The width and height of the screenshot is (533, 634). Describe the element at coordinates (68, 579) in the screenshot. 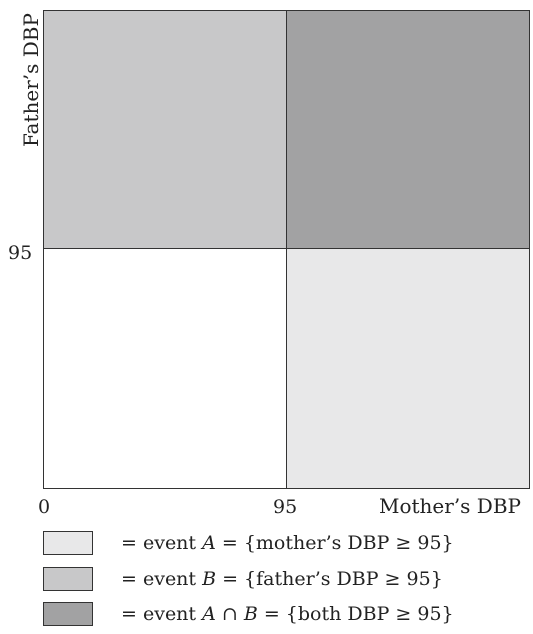

I see `legend-swatch-event-b` at that location.